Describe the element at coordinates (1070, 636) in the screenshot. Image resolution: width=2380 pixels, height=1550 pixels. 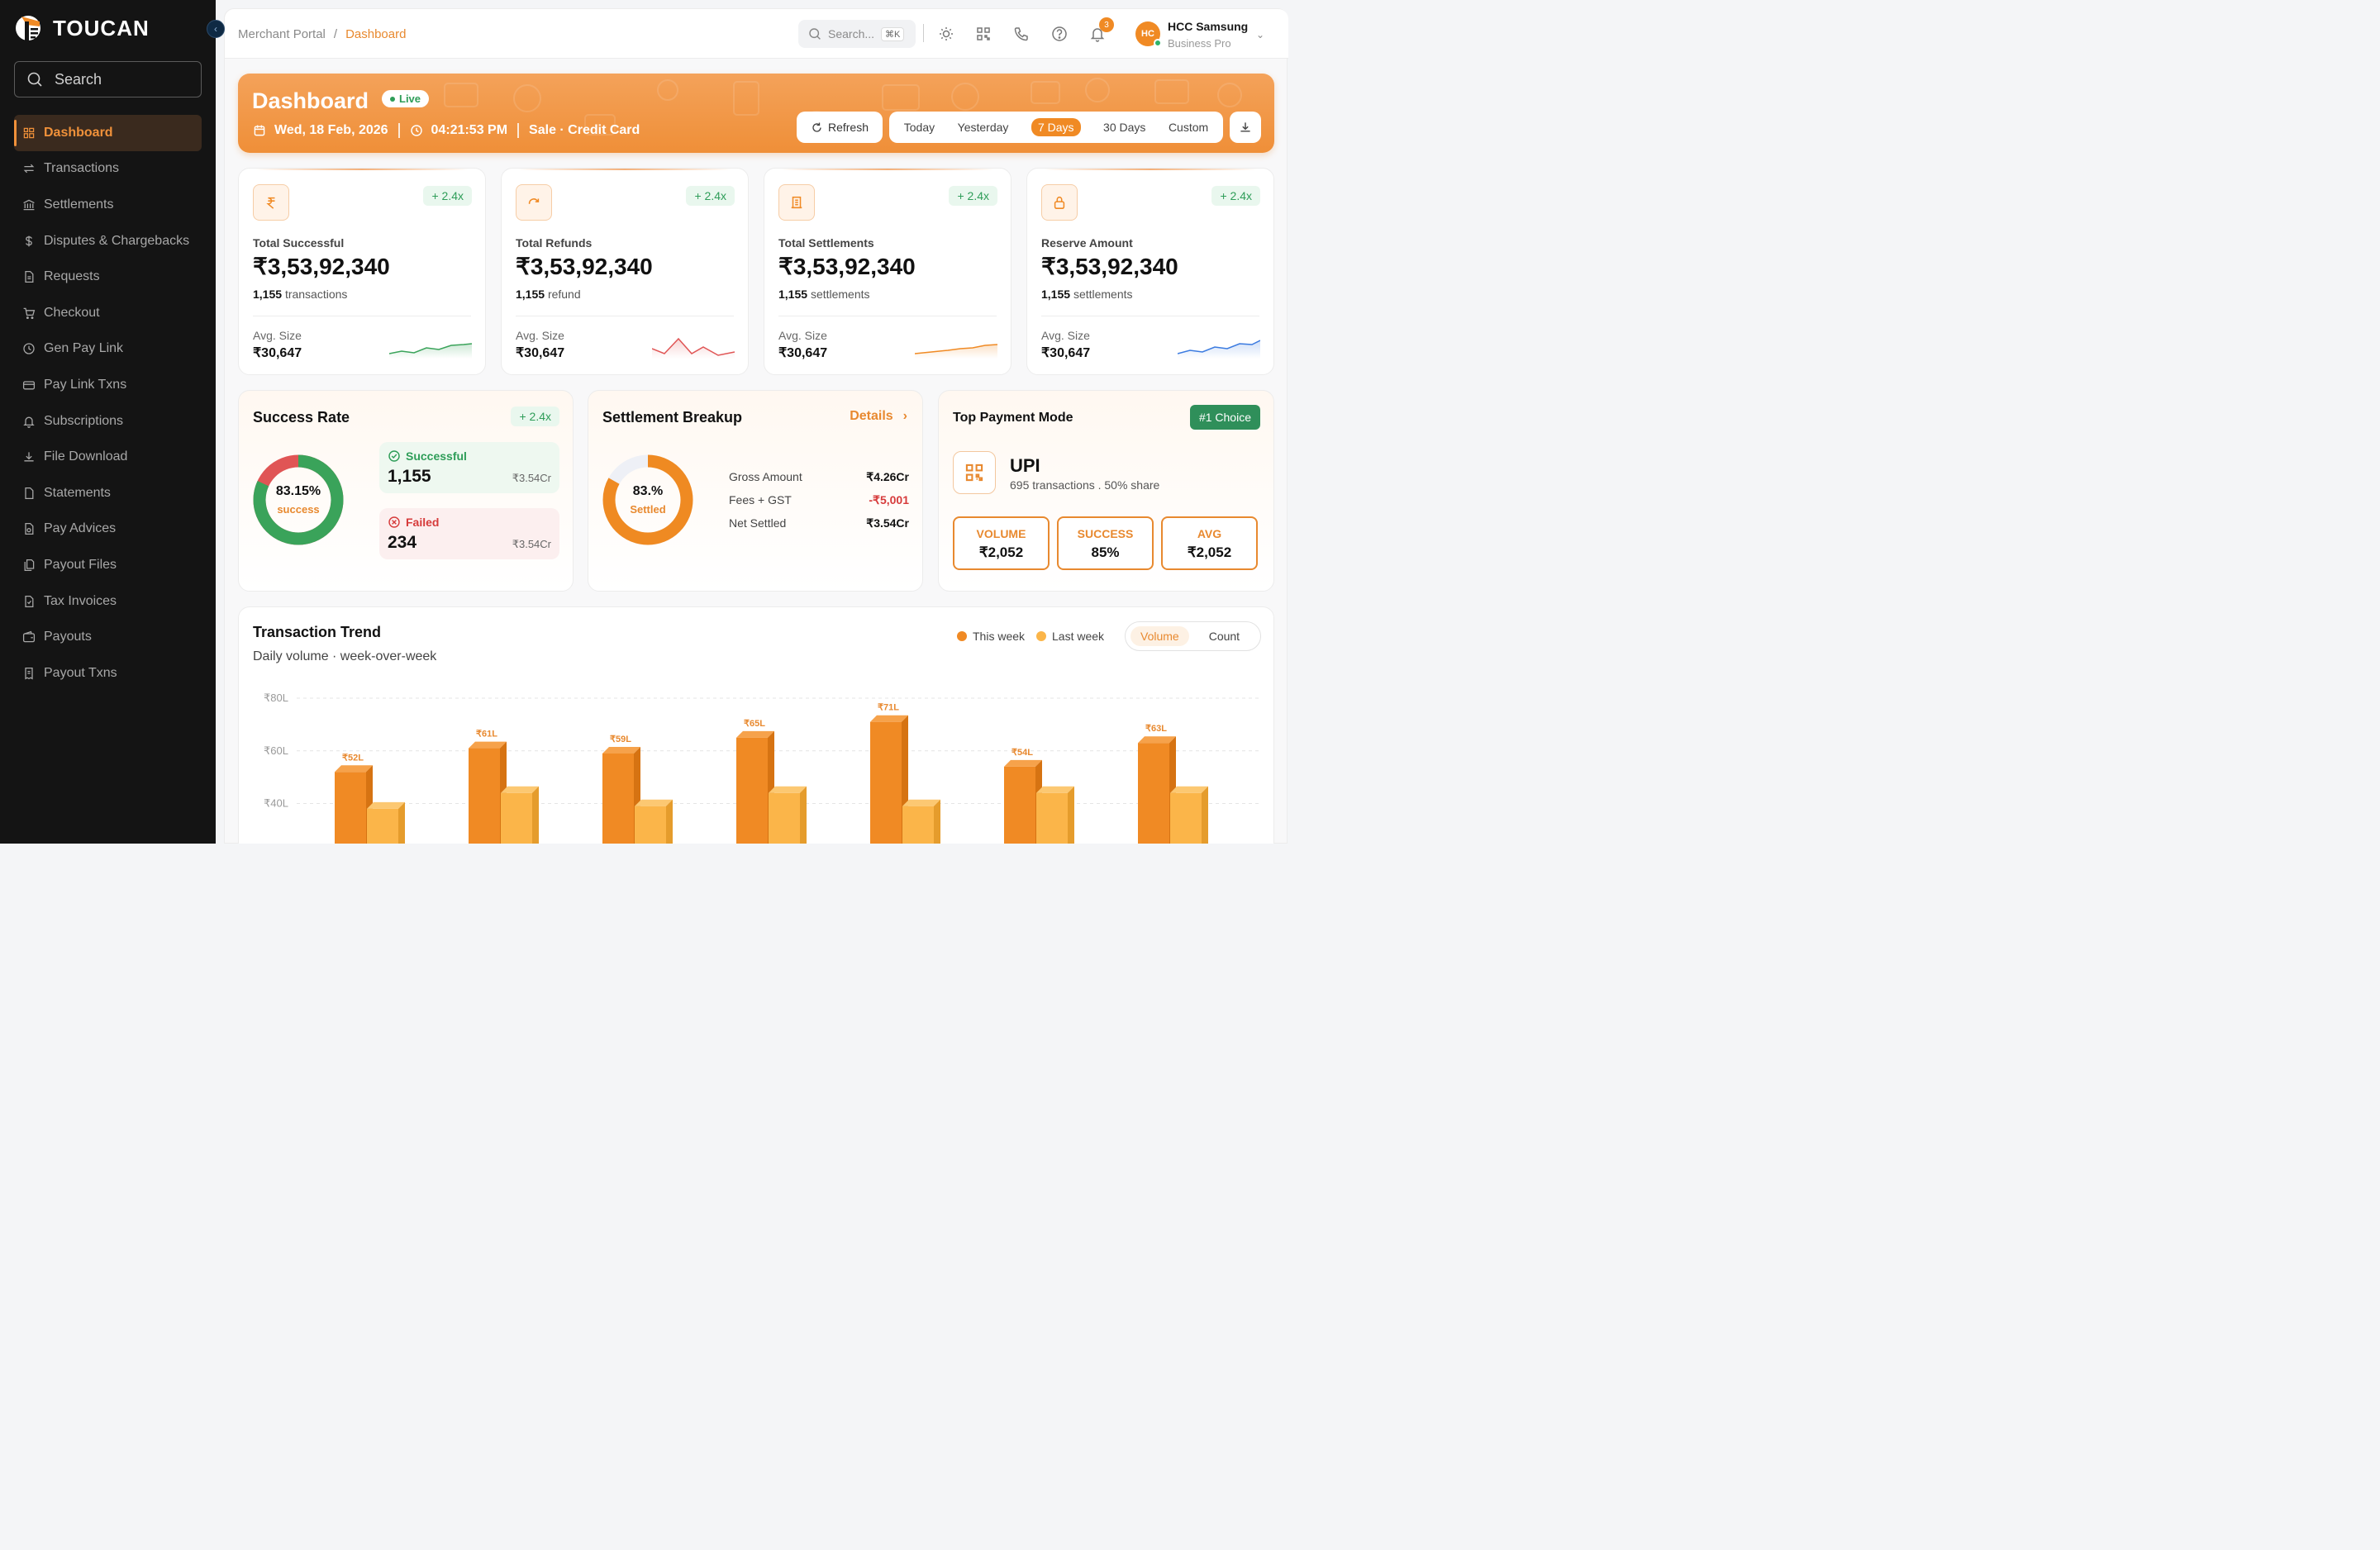
I see `legend-last-week: Last week` at that location.